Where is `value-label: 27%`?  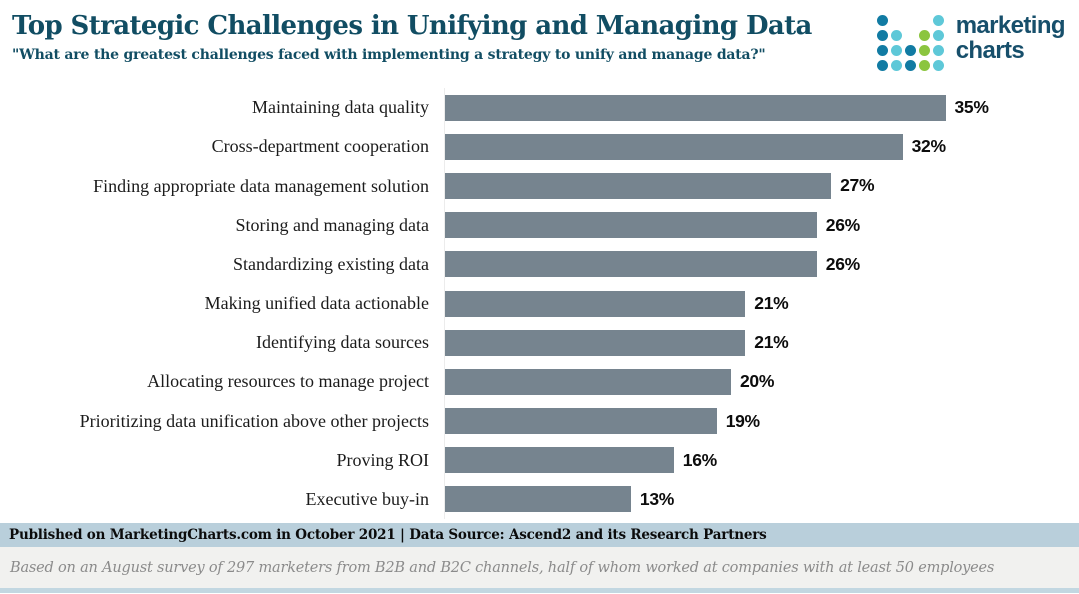
value-label: 27% is located at coordinates (857, 185).